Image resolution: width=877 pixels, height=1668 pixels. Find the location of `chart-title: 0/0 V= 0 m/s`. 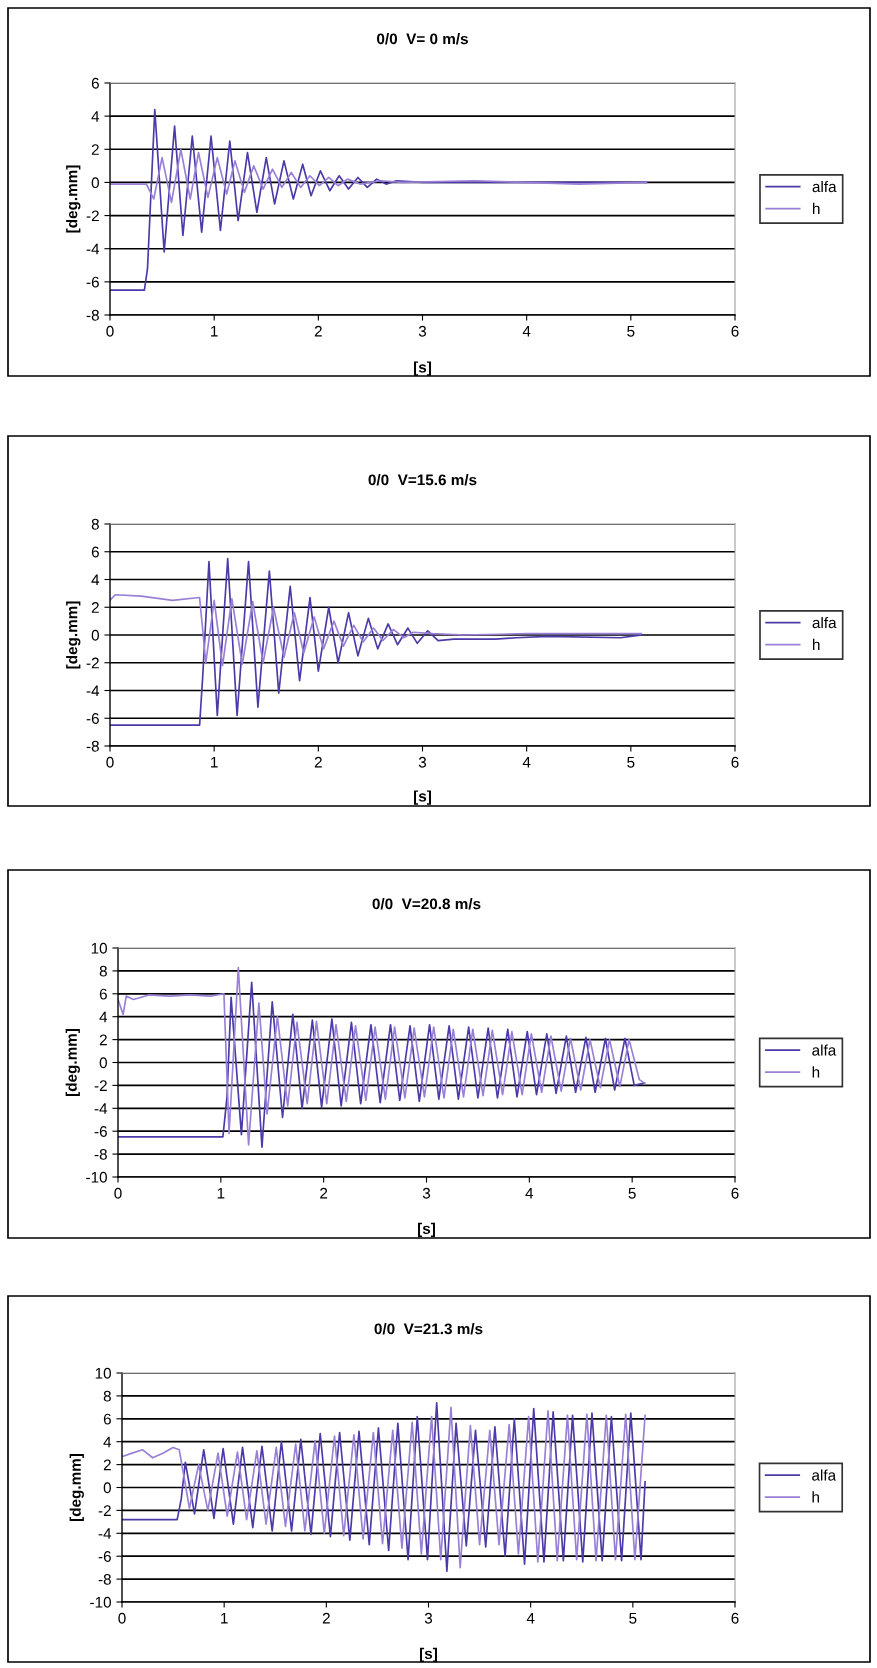

chart-title: 0/0 V= 0 m/s is located at coordinates (422, 39).